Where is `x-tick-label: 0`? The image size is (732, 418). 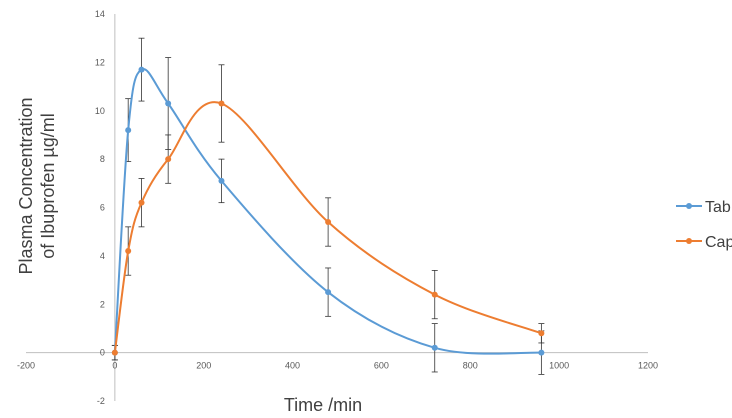
x-tick-label: 0 is located at coordinates (114, 366).